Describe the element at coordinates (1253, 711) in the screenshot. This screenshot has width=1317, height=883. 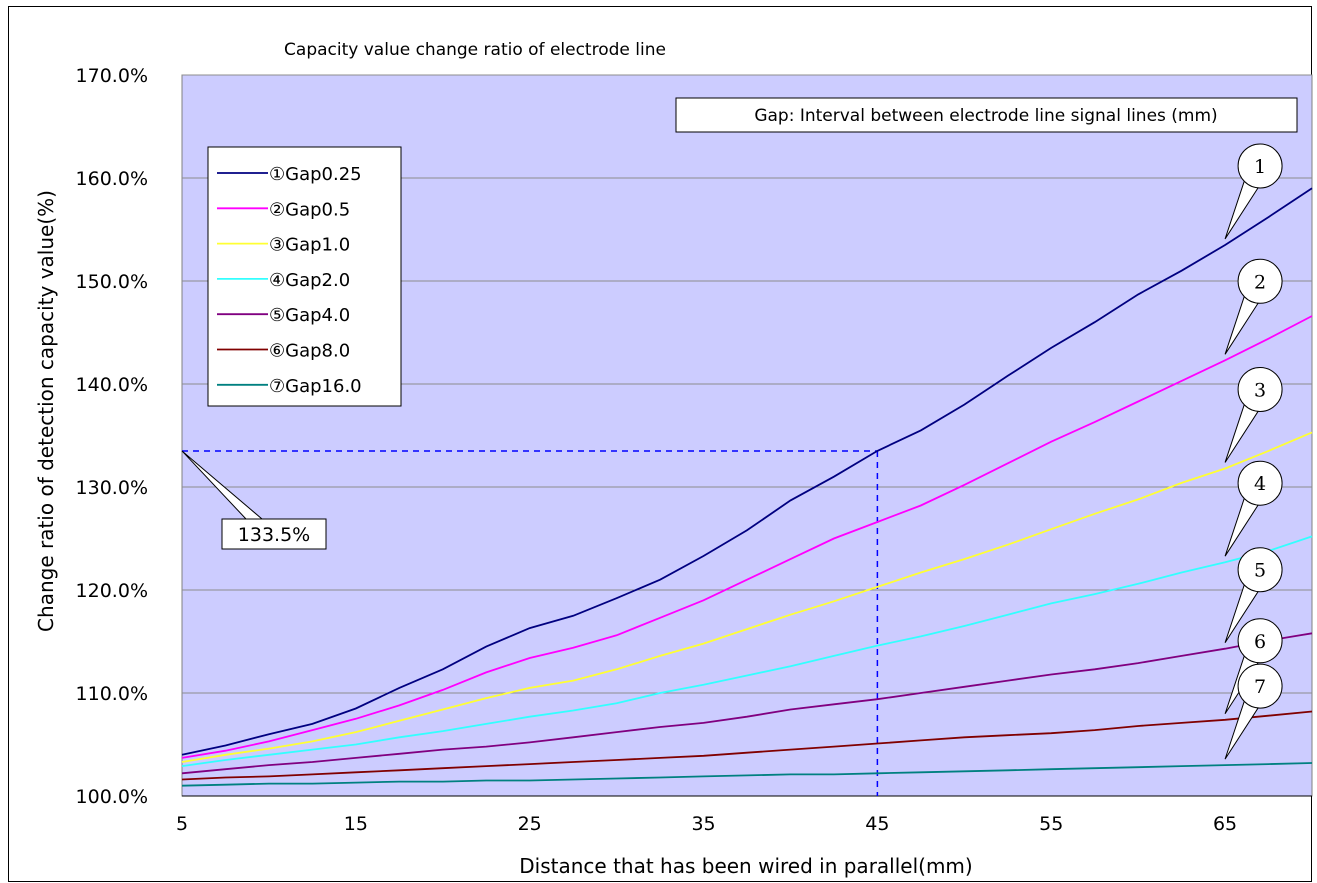
I see `curve-label: 7` at that location.